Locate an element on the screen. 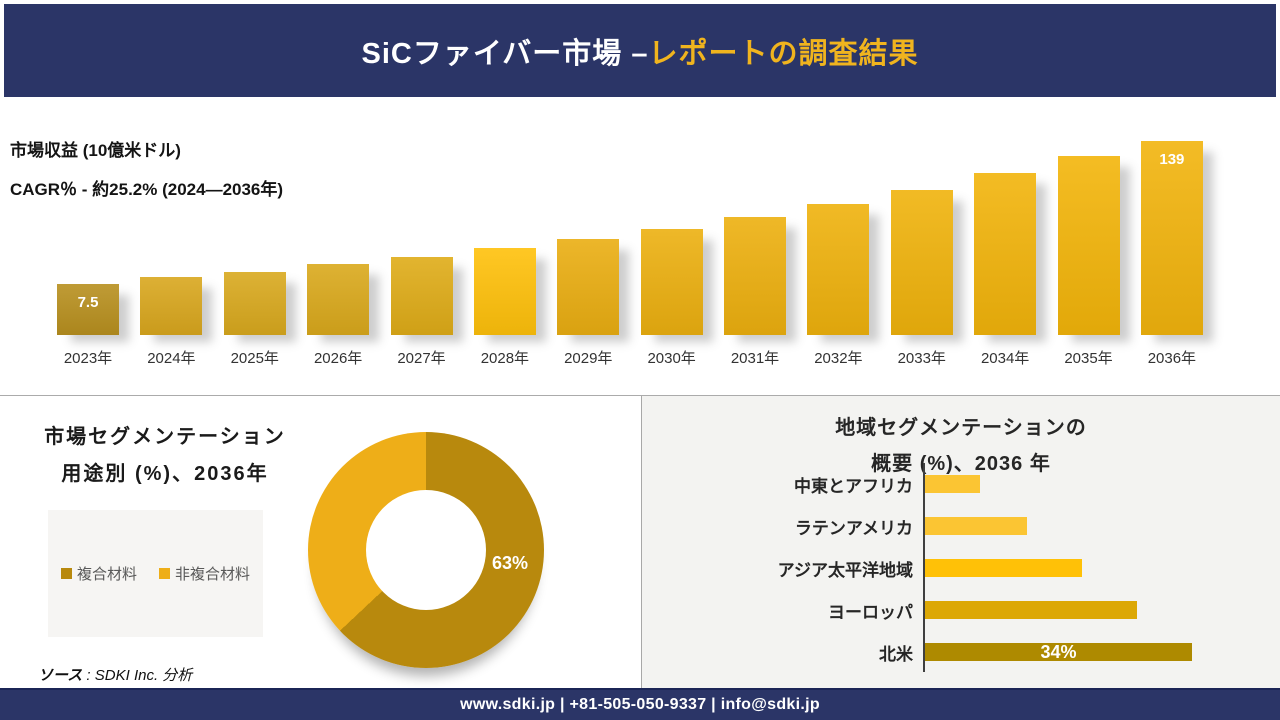 This screenshot has width=1280, height=720. x-axis-label: 2031年 is located at coordinates (755, 358).